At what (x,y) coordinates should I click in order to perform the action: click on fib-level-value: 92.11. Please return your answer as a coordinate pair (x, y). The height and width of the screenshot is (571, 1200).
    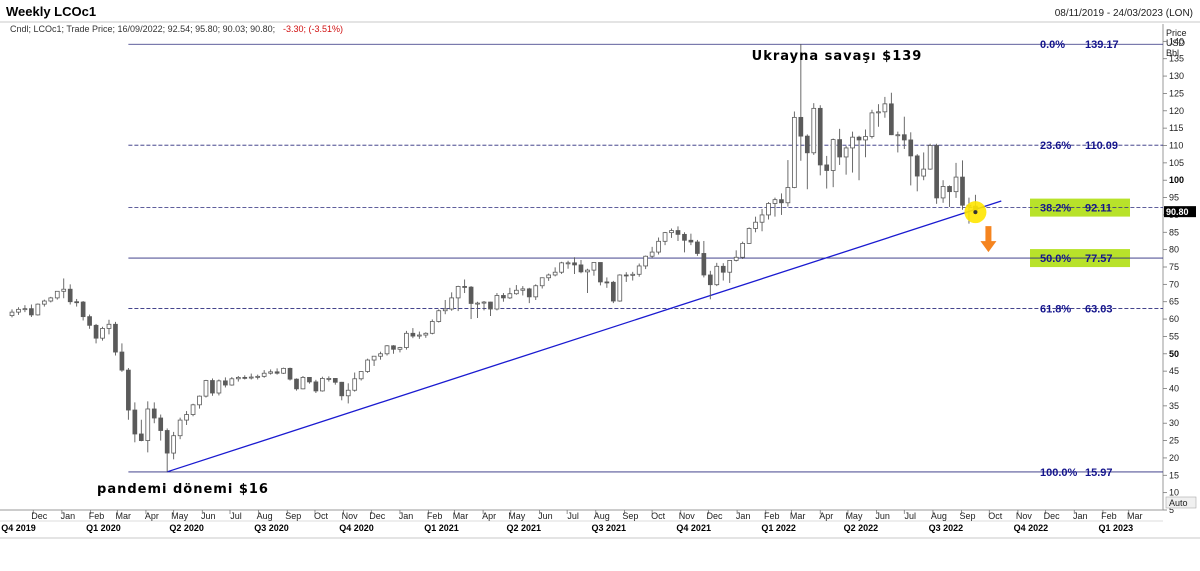
    Looking at the image, I should click on (1098, 209).